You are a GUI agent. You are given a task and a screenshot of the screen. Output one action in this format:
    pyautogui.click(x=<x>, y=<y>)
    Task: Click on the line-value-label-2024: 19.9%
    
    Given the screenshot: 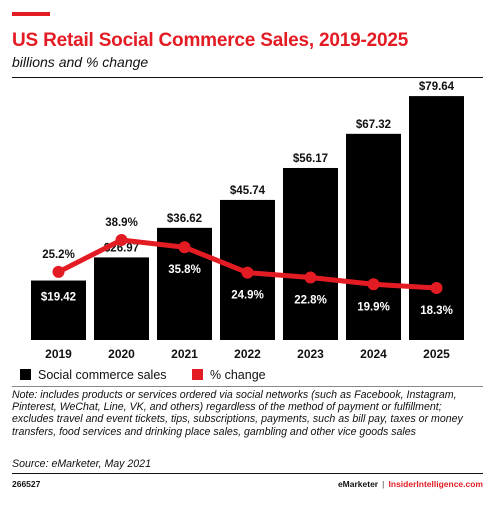 What is the action you would take?
    pyautogui.click(x=373, y=307)
    